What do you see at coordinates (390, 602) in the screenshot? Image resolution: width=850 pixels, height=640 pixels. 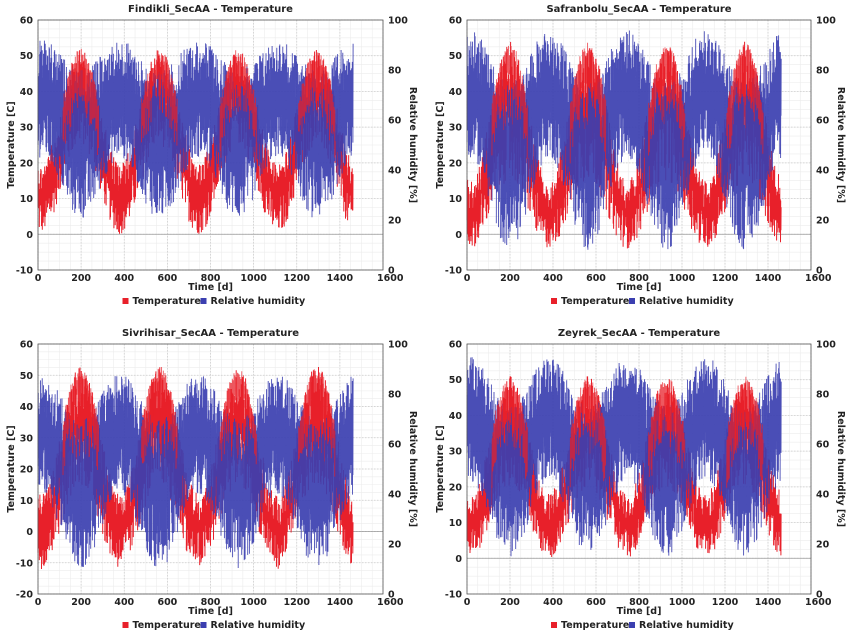 I see `x-tick-label: 1600` at bounding box center [390, 602].